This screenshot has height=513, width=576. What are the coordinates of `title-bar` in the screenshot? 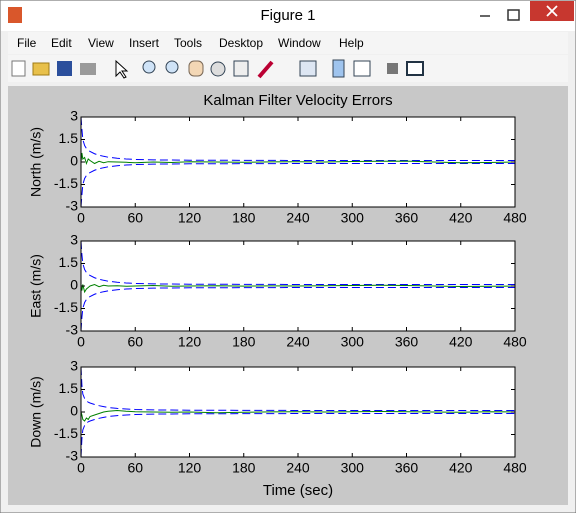 It's located at (288, 16).